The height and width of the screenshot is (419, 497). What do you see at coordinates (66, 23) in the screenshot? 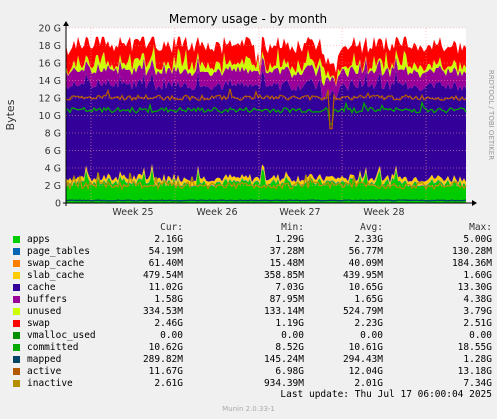
I see `y-axis-arrow` at bounding box center [66, 23].